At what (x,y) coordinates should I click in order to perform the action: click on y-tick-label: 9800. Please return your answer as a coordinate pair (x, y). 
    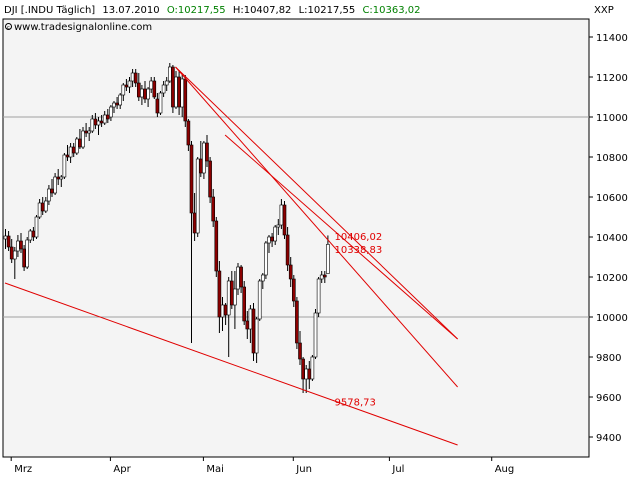
    Looking at the image, I should click on (608, 358).